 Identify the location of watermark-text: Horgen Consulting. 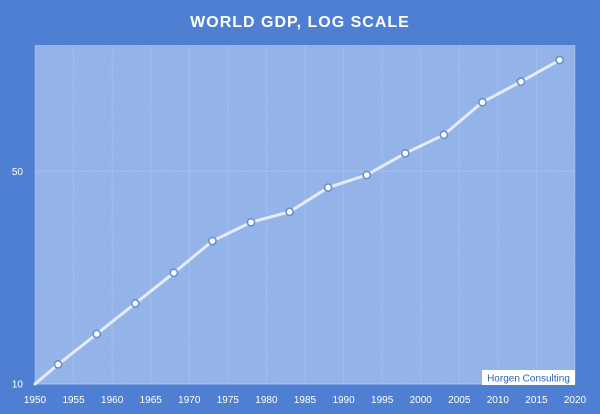
(528, 379).